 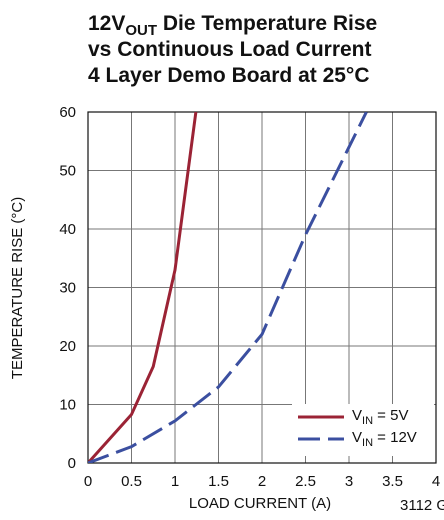 I want to click on legend-label: VIN = 5V, so click(x=380, y=417).